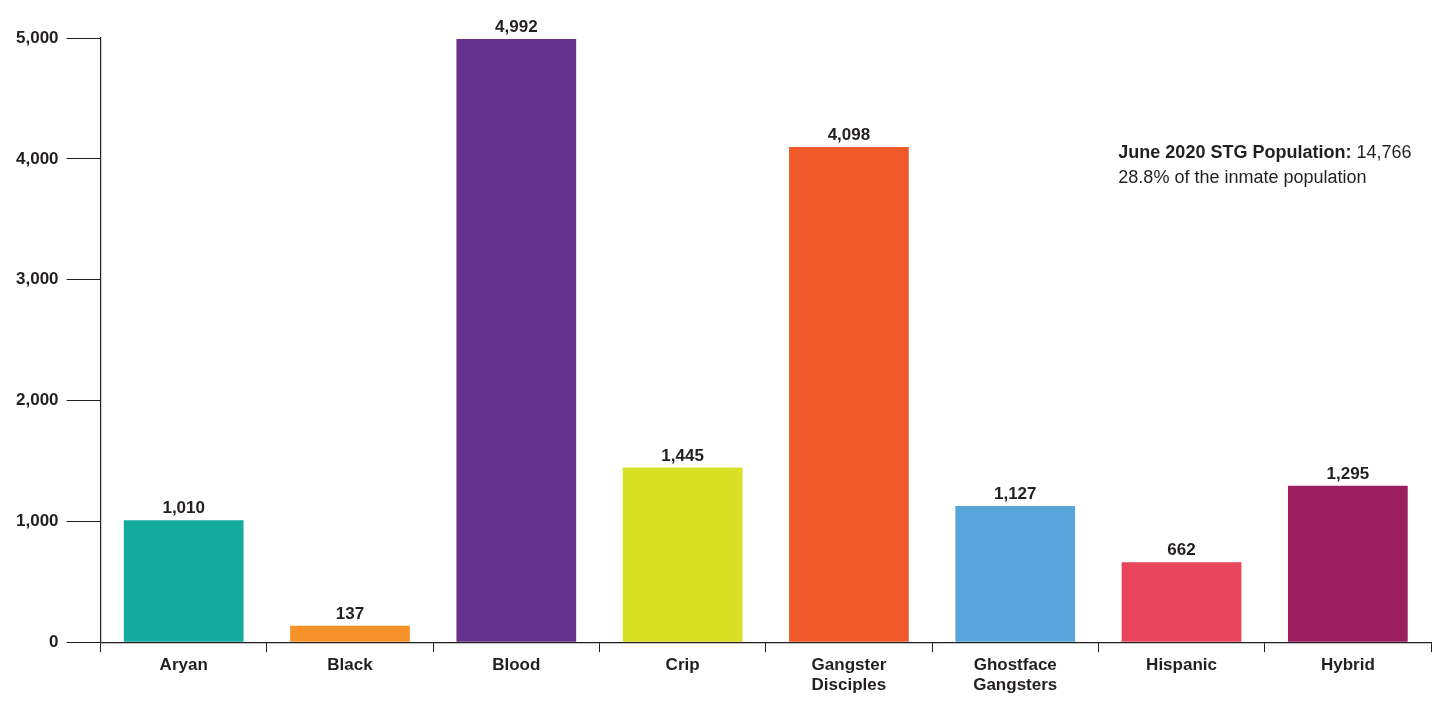  I want to click on x-tick-label: Gangster Disciples, so click(849, 675).